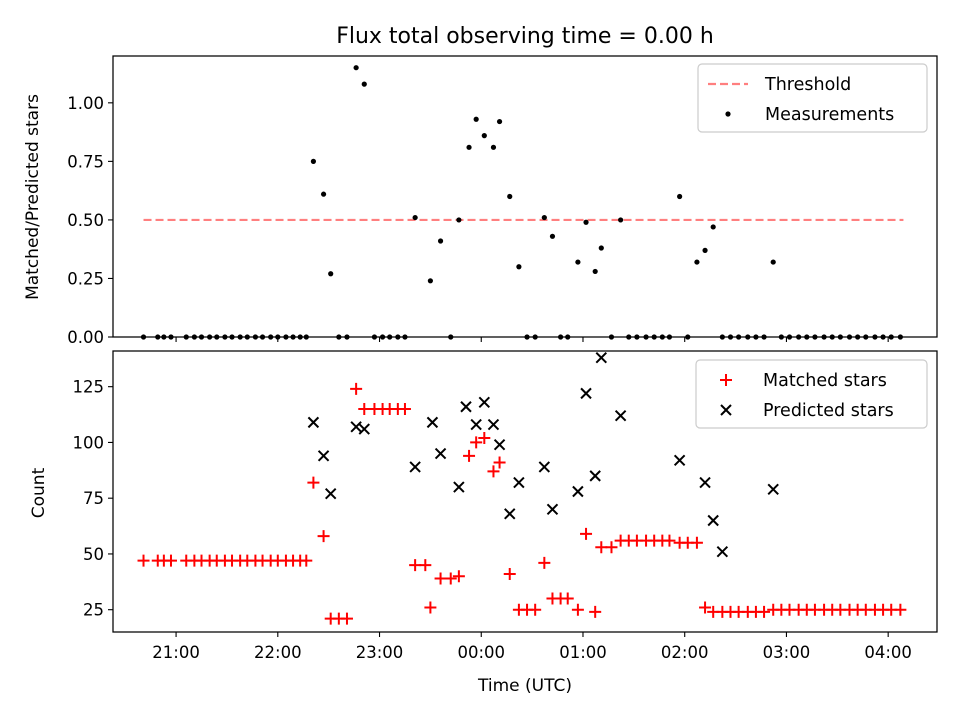  I want to click on ratio-y-tick-label: 0.75, so click(85, 161).